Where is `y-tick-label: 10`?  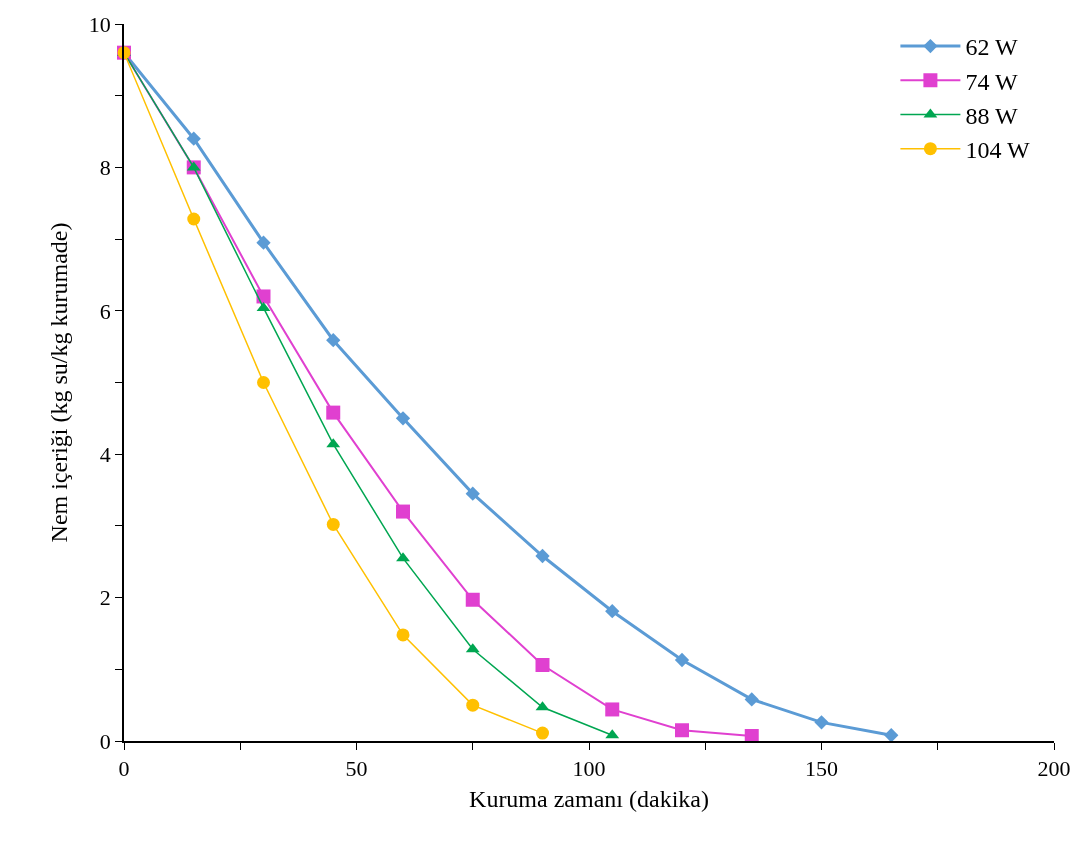
y-tick-label: 10 is located at coordinates (99, 24).